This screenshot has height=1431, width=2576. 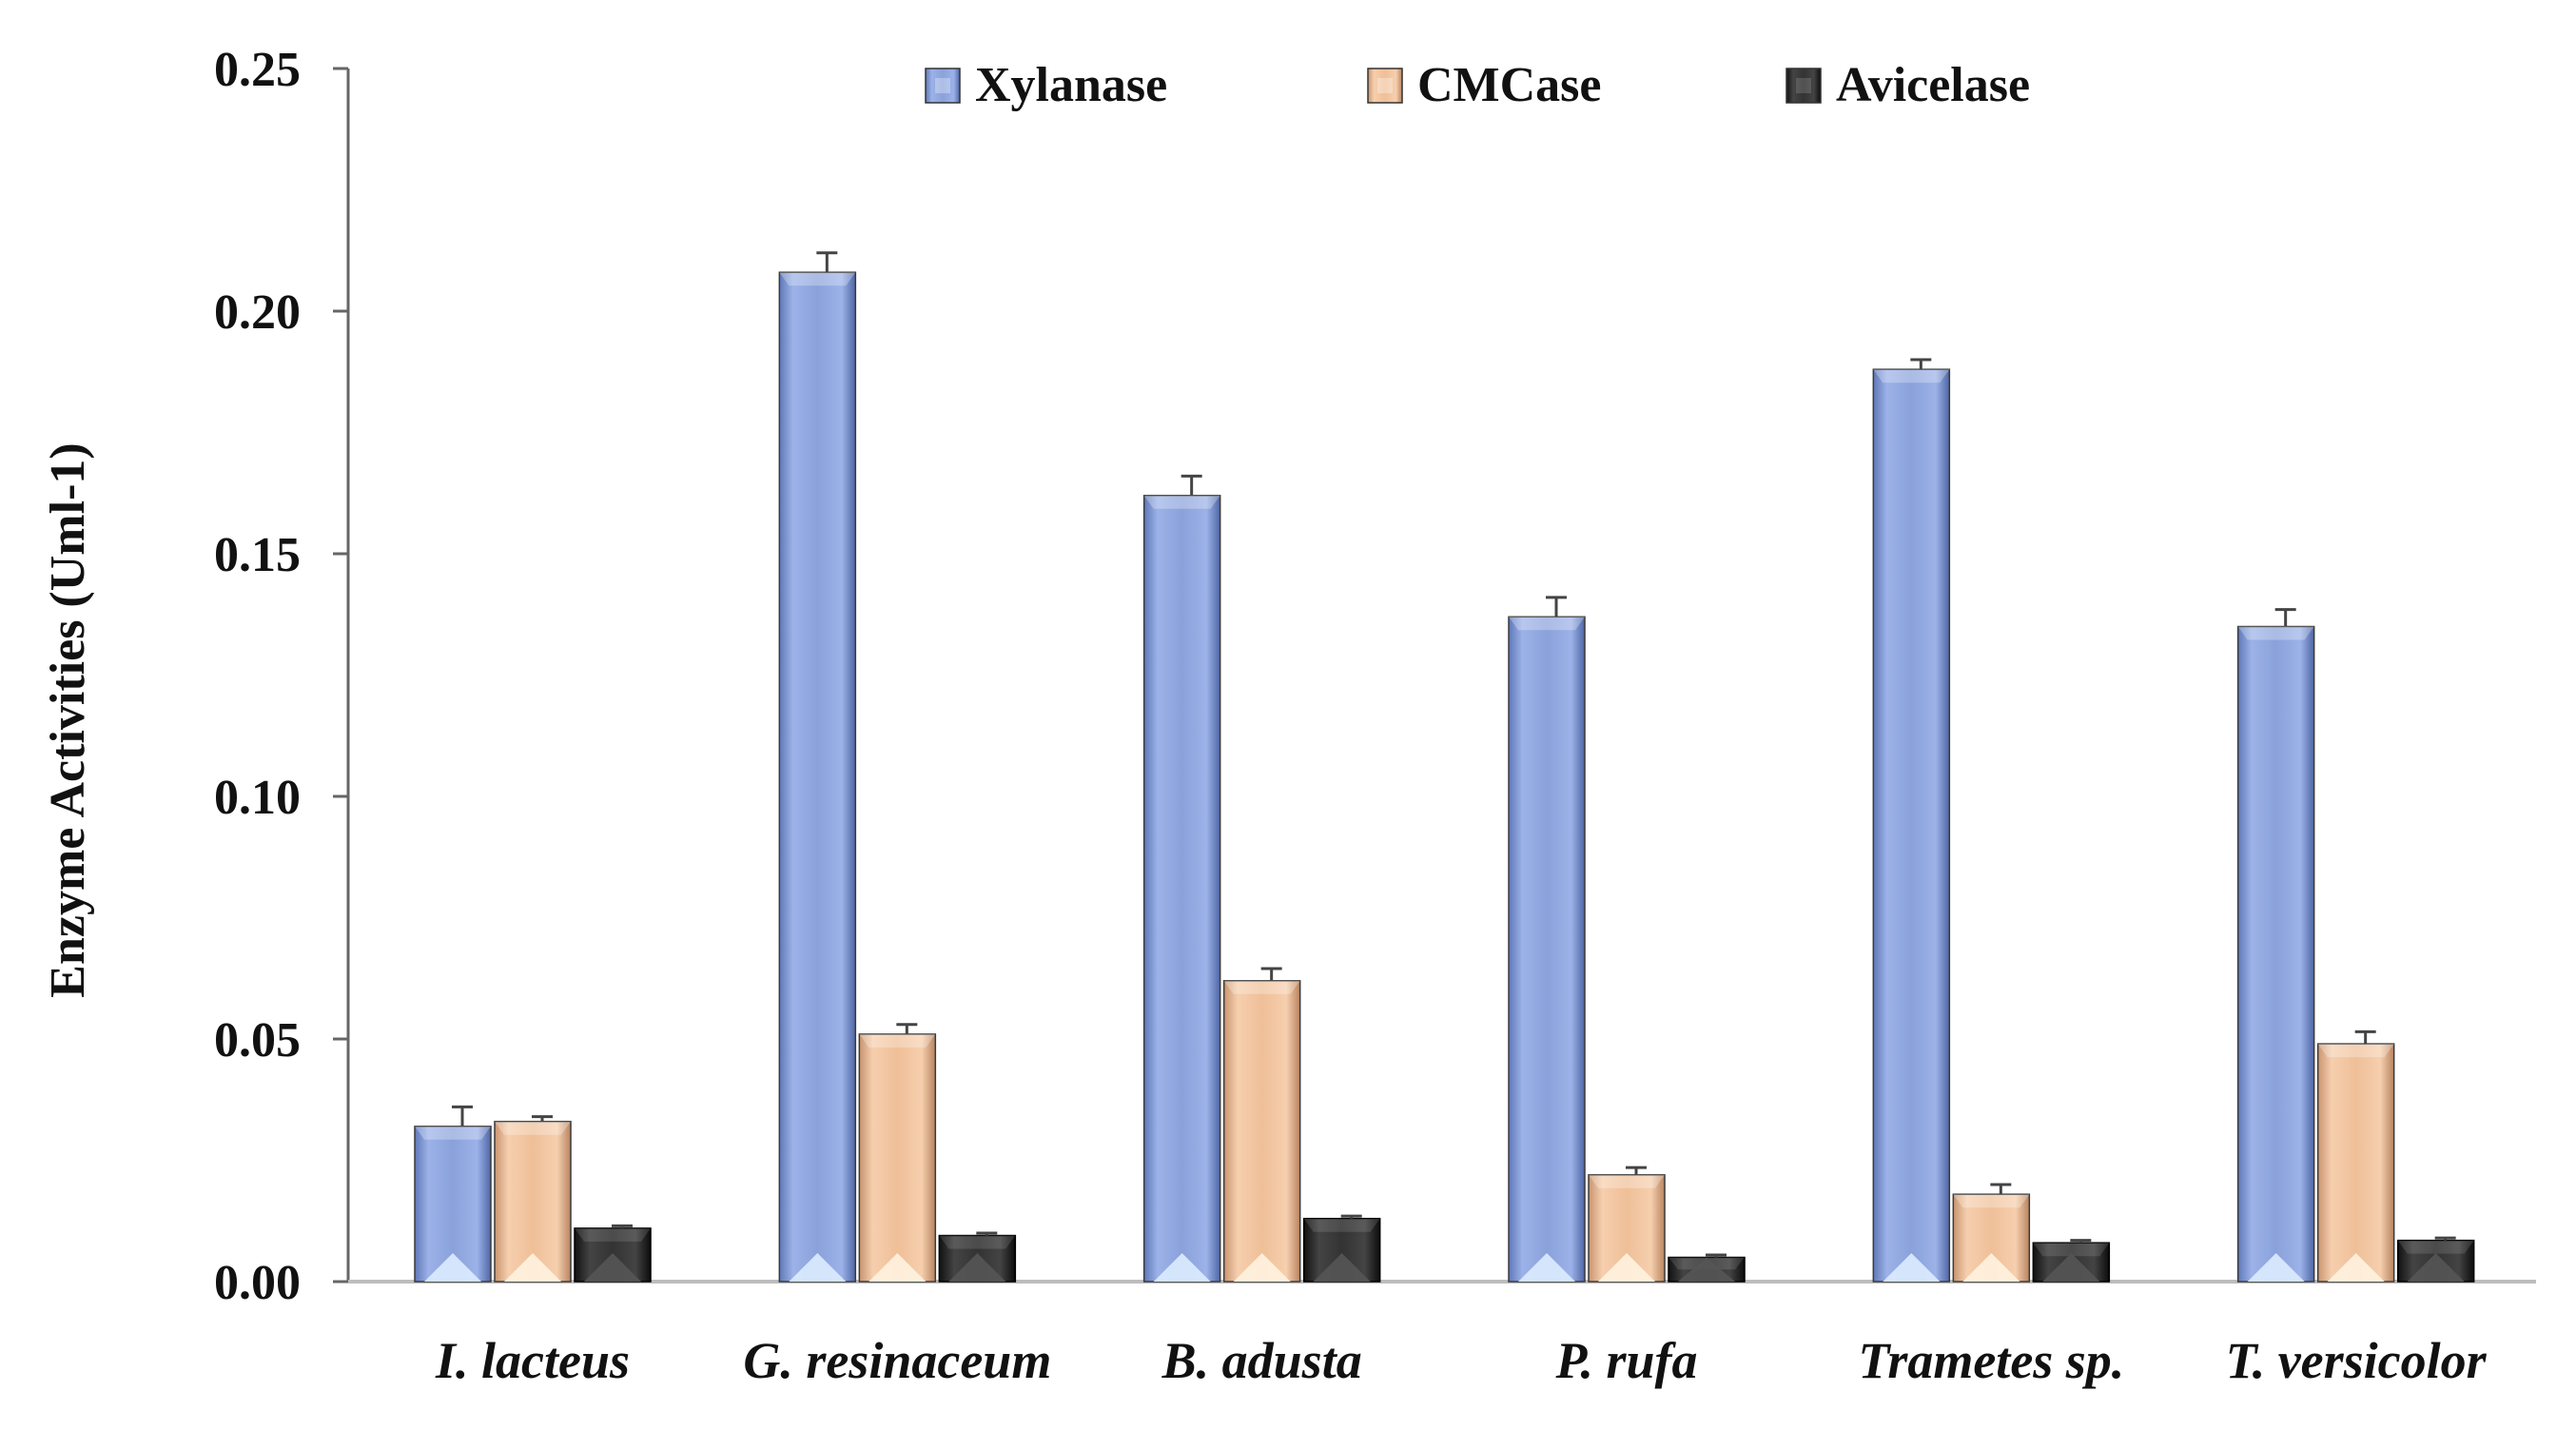 I want to click on bar-avicelase-t-versicolor, so click(x=2435, y=1259).